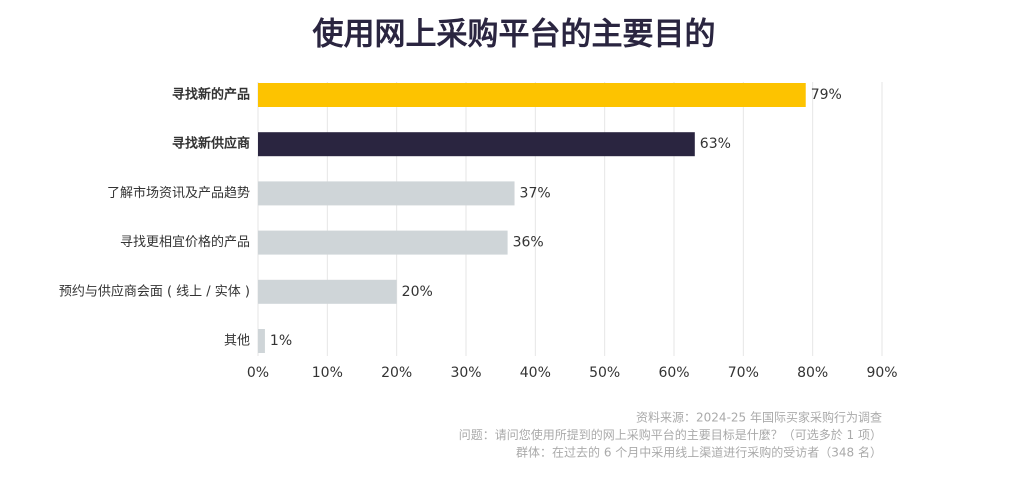 The width and height of the screenshot is (1024, 477). I want to click on x-tick-label: 60%, so click(673, 373).